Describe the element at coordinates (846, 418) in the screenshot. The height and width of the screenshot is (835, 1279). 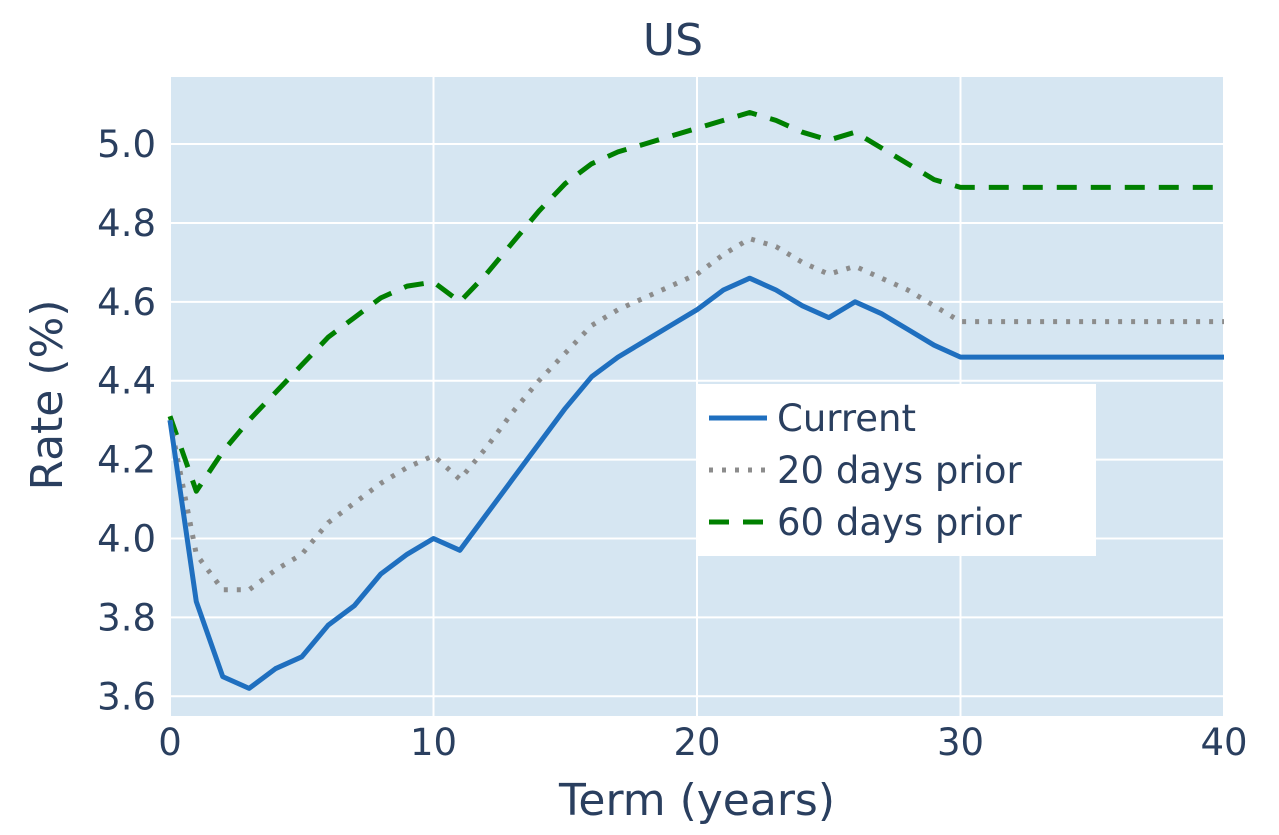
I see `legend-label: Current` at that location.